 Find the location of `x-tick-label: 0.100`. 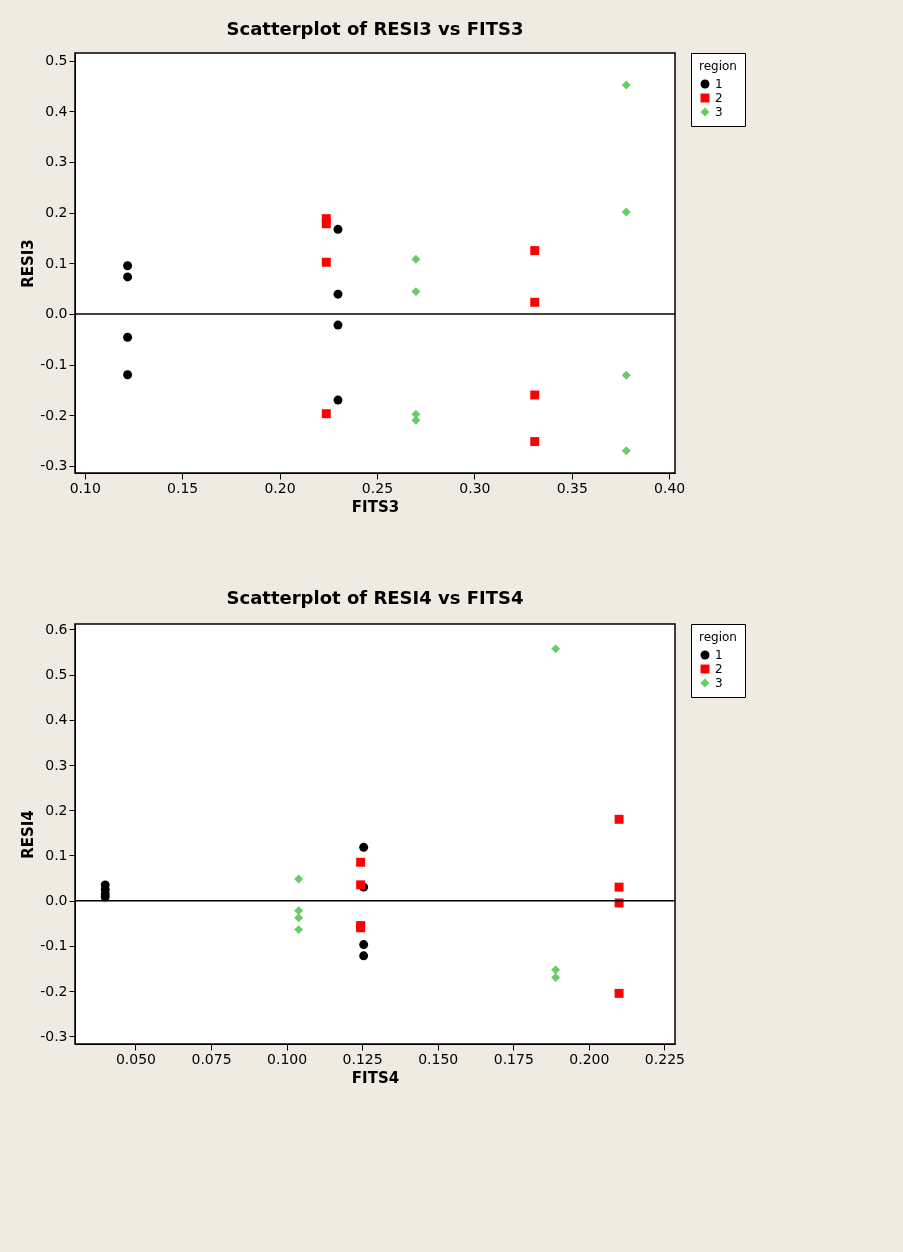

x-tick-label: 0.100 is located at coordinates (287, 1058).